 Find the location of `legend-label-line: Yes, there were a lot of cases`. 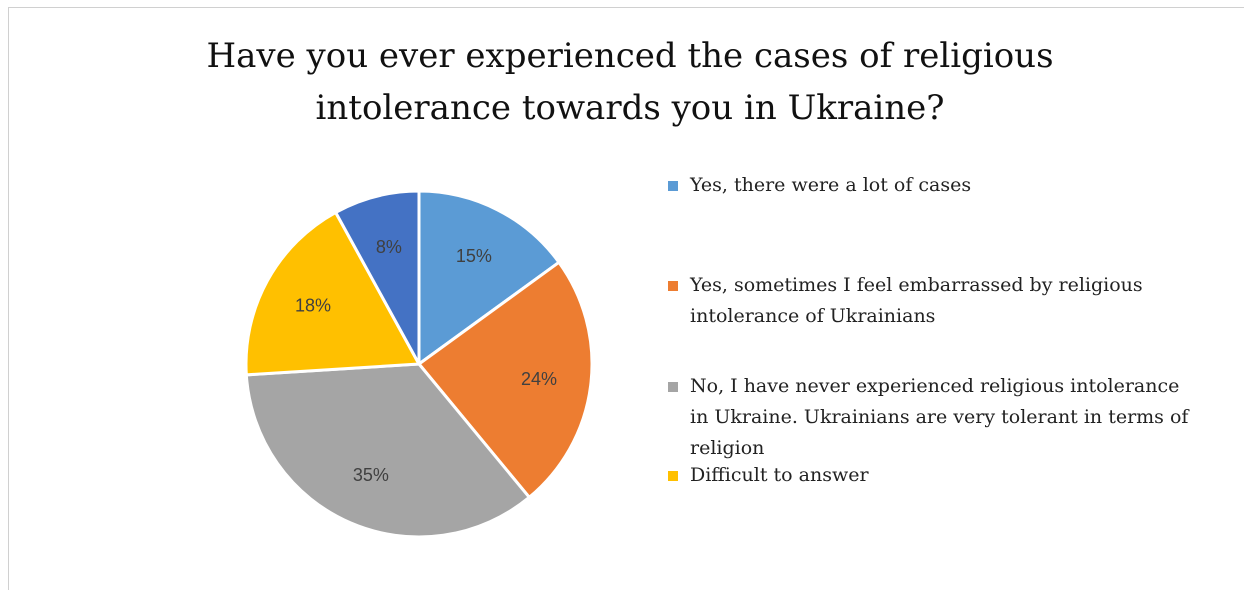

legend-label-line: Yes, there were a lot of cases is located at coordinates (831, 185).